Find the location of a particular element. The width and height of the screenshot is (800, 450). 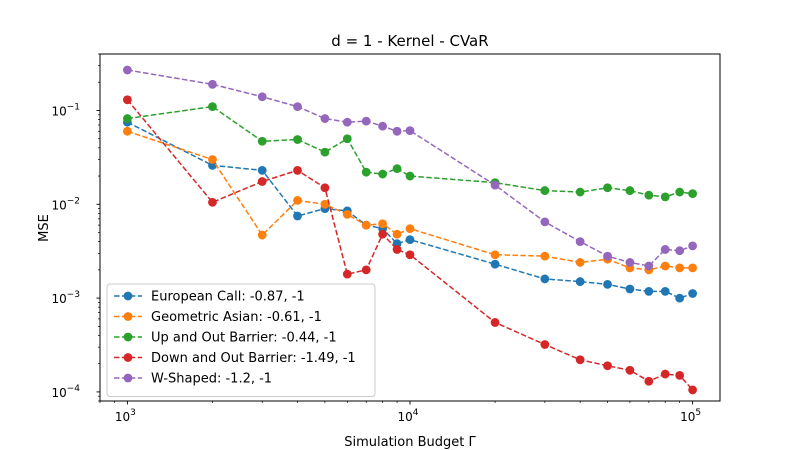

legend-label: W-Shaped: -1.2, -1 is located at coordinates (211, 379).